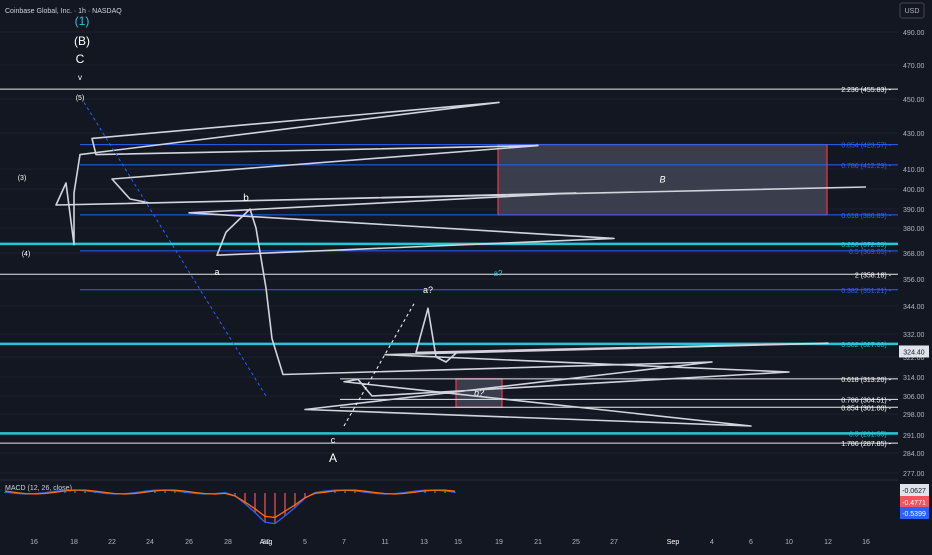 The image size is (932, 555). Describe the element at coordinates (82, 41) in the screenshot. I see `wave-label: (B)` at that location.